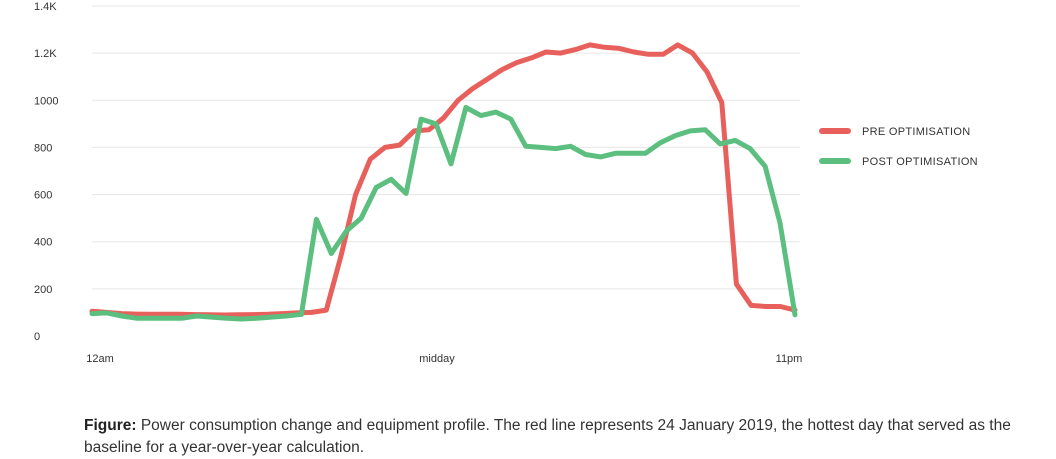  Describe the element at coordinates (900, 147) in the screenshot. I see `legend: PRE OPTIMISATION POST OPTIMISATION` at that location.